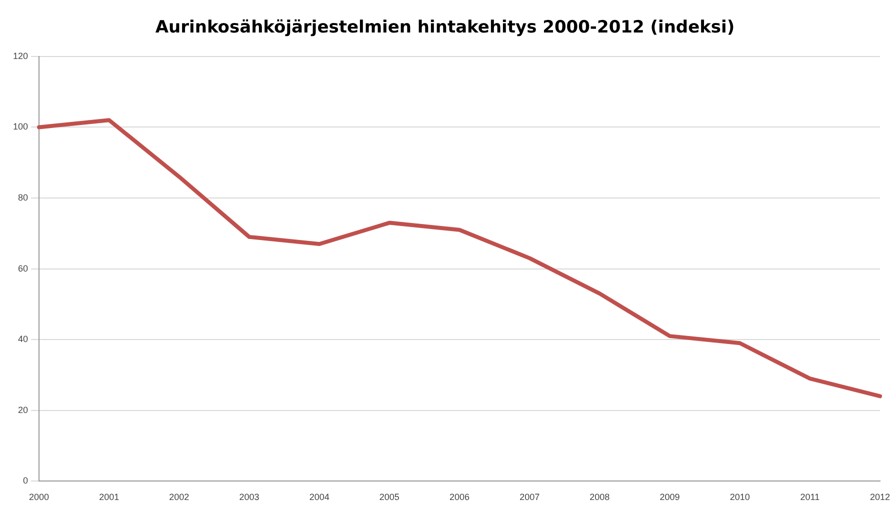  Describe the element at coordinates (20, 55) in the screenshot. I see `y-tick-label: 120` at that location.